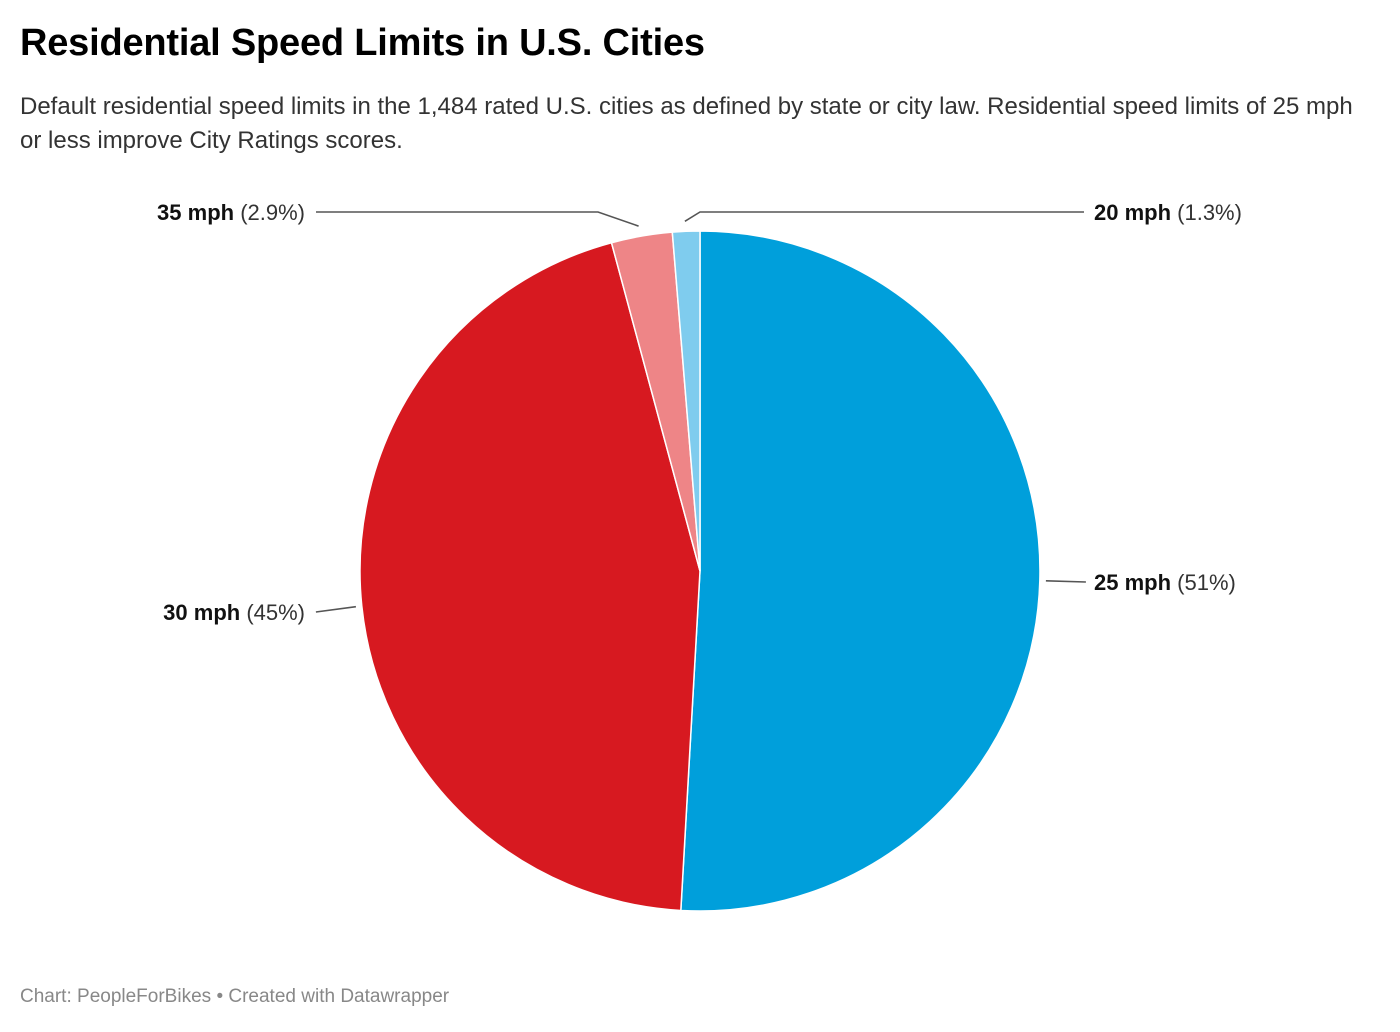 The height and width of the screenshot is (1032, 1400). Describe the element at coordinates (201, 612) in the screenshot. I see `label-name: 30 mph` at that location.